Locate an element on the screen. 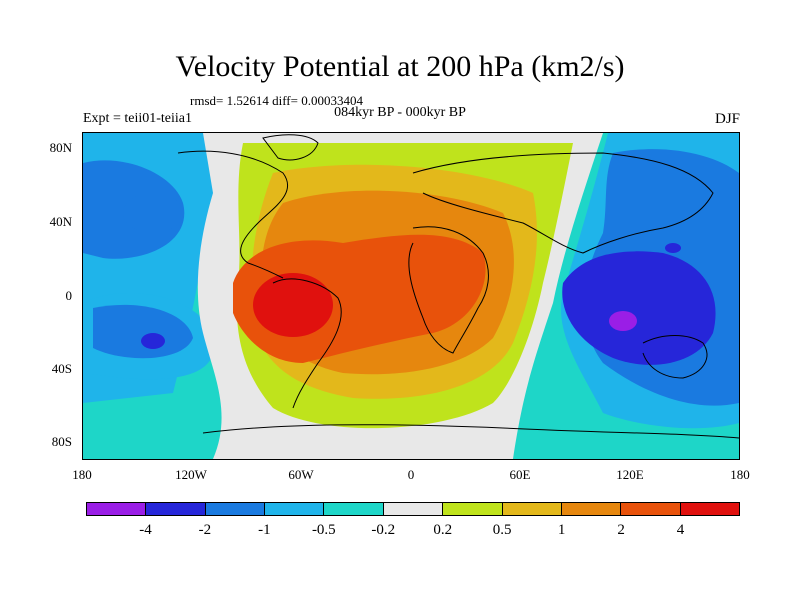  coast-south-america is located at coordinates (307, 343).